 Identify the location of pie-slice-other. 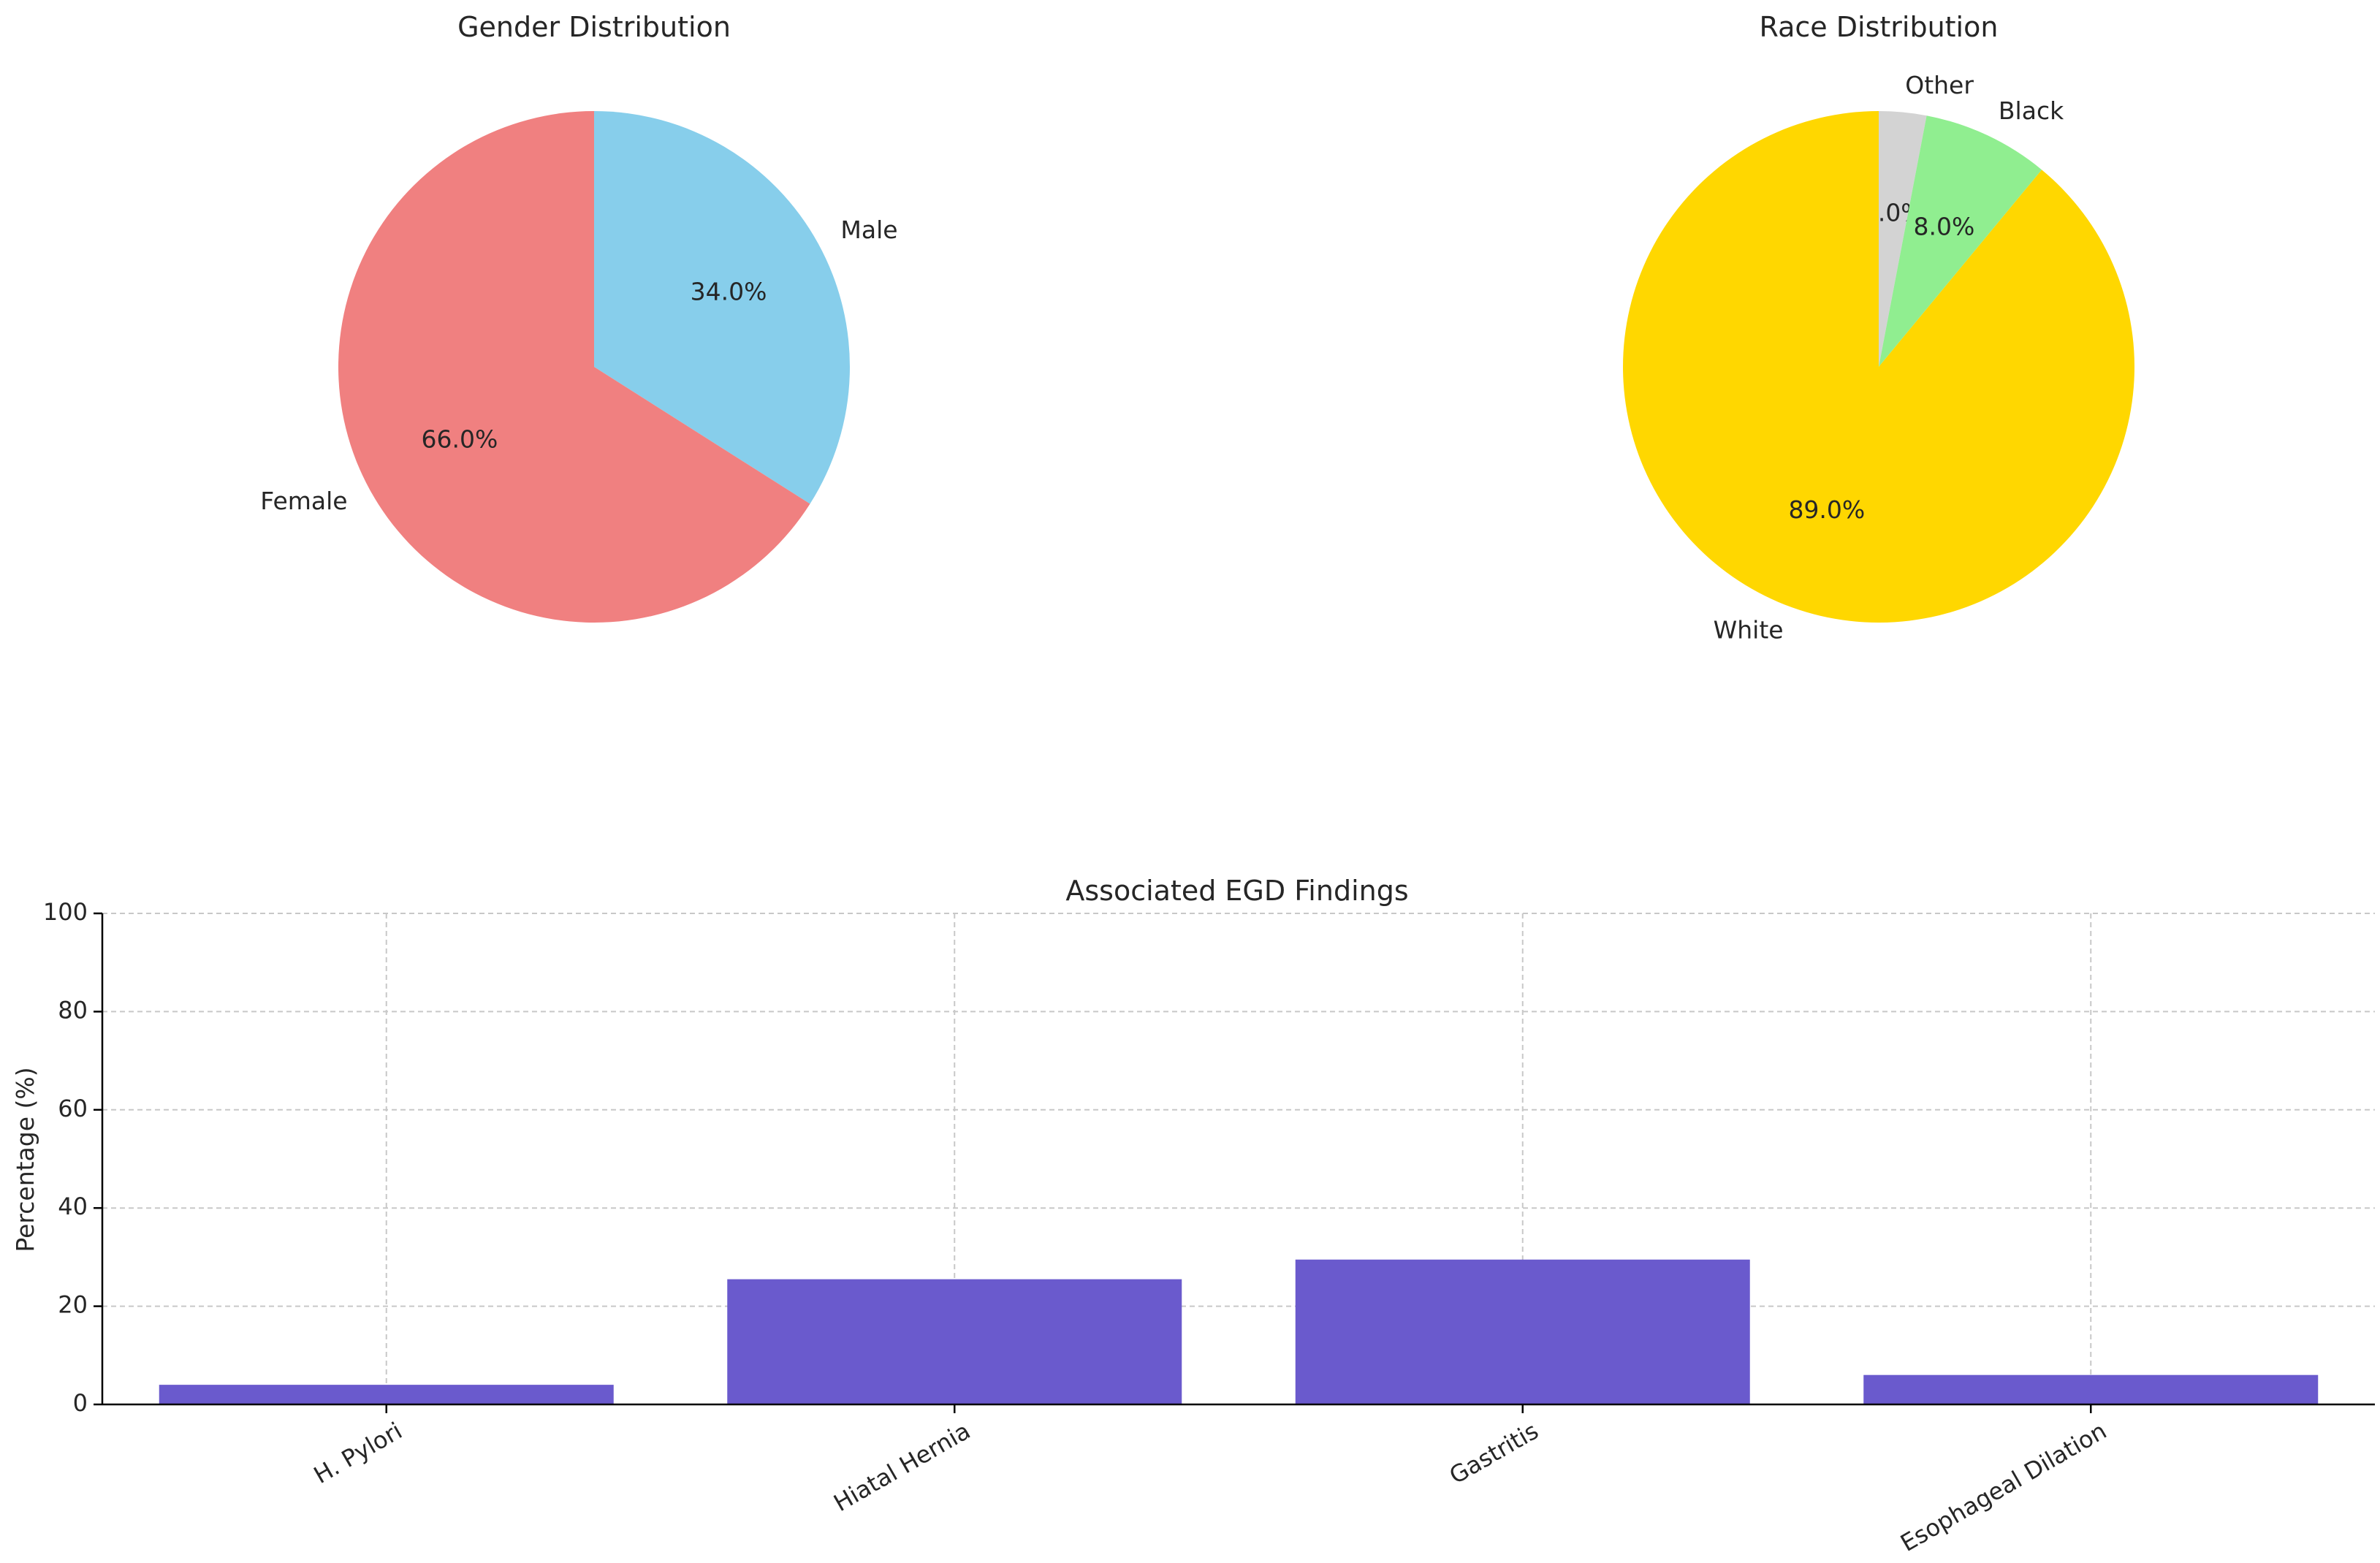
(1903, 239).